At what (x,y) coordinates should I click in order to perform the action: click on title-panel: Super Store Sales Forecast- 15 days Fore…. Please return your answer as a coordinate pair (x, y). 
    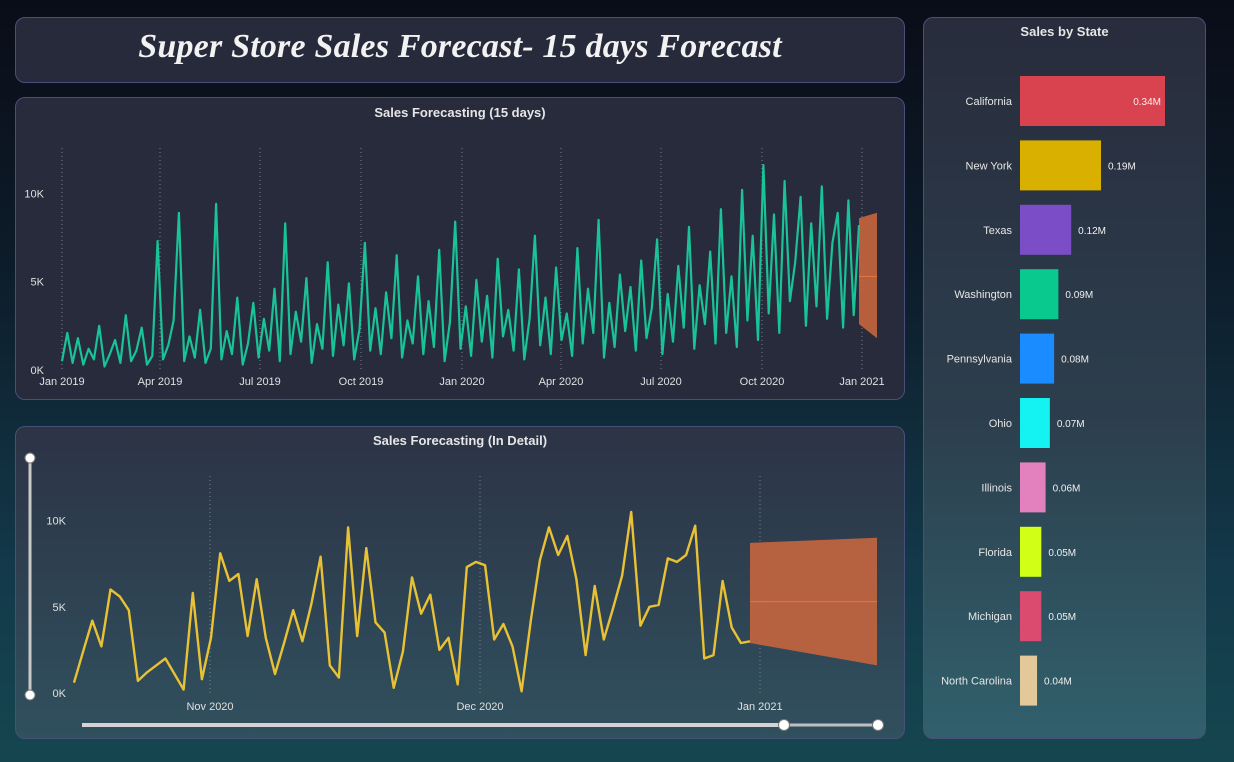
    Looking at the image, I should click on (460, 50).